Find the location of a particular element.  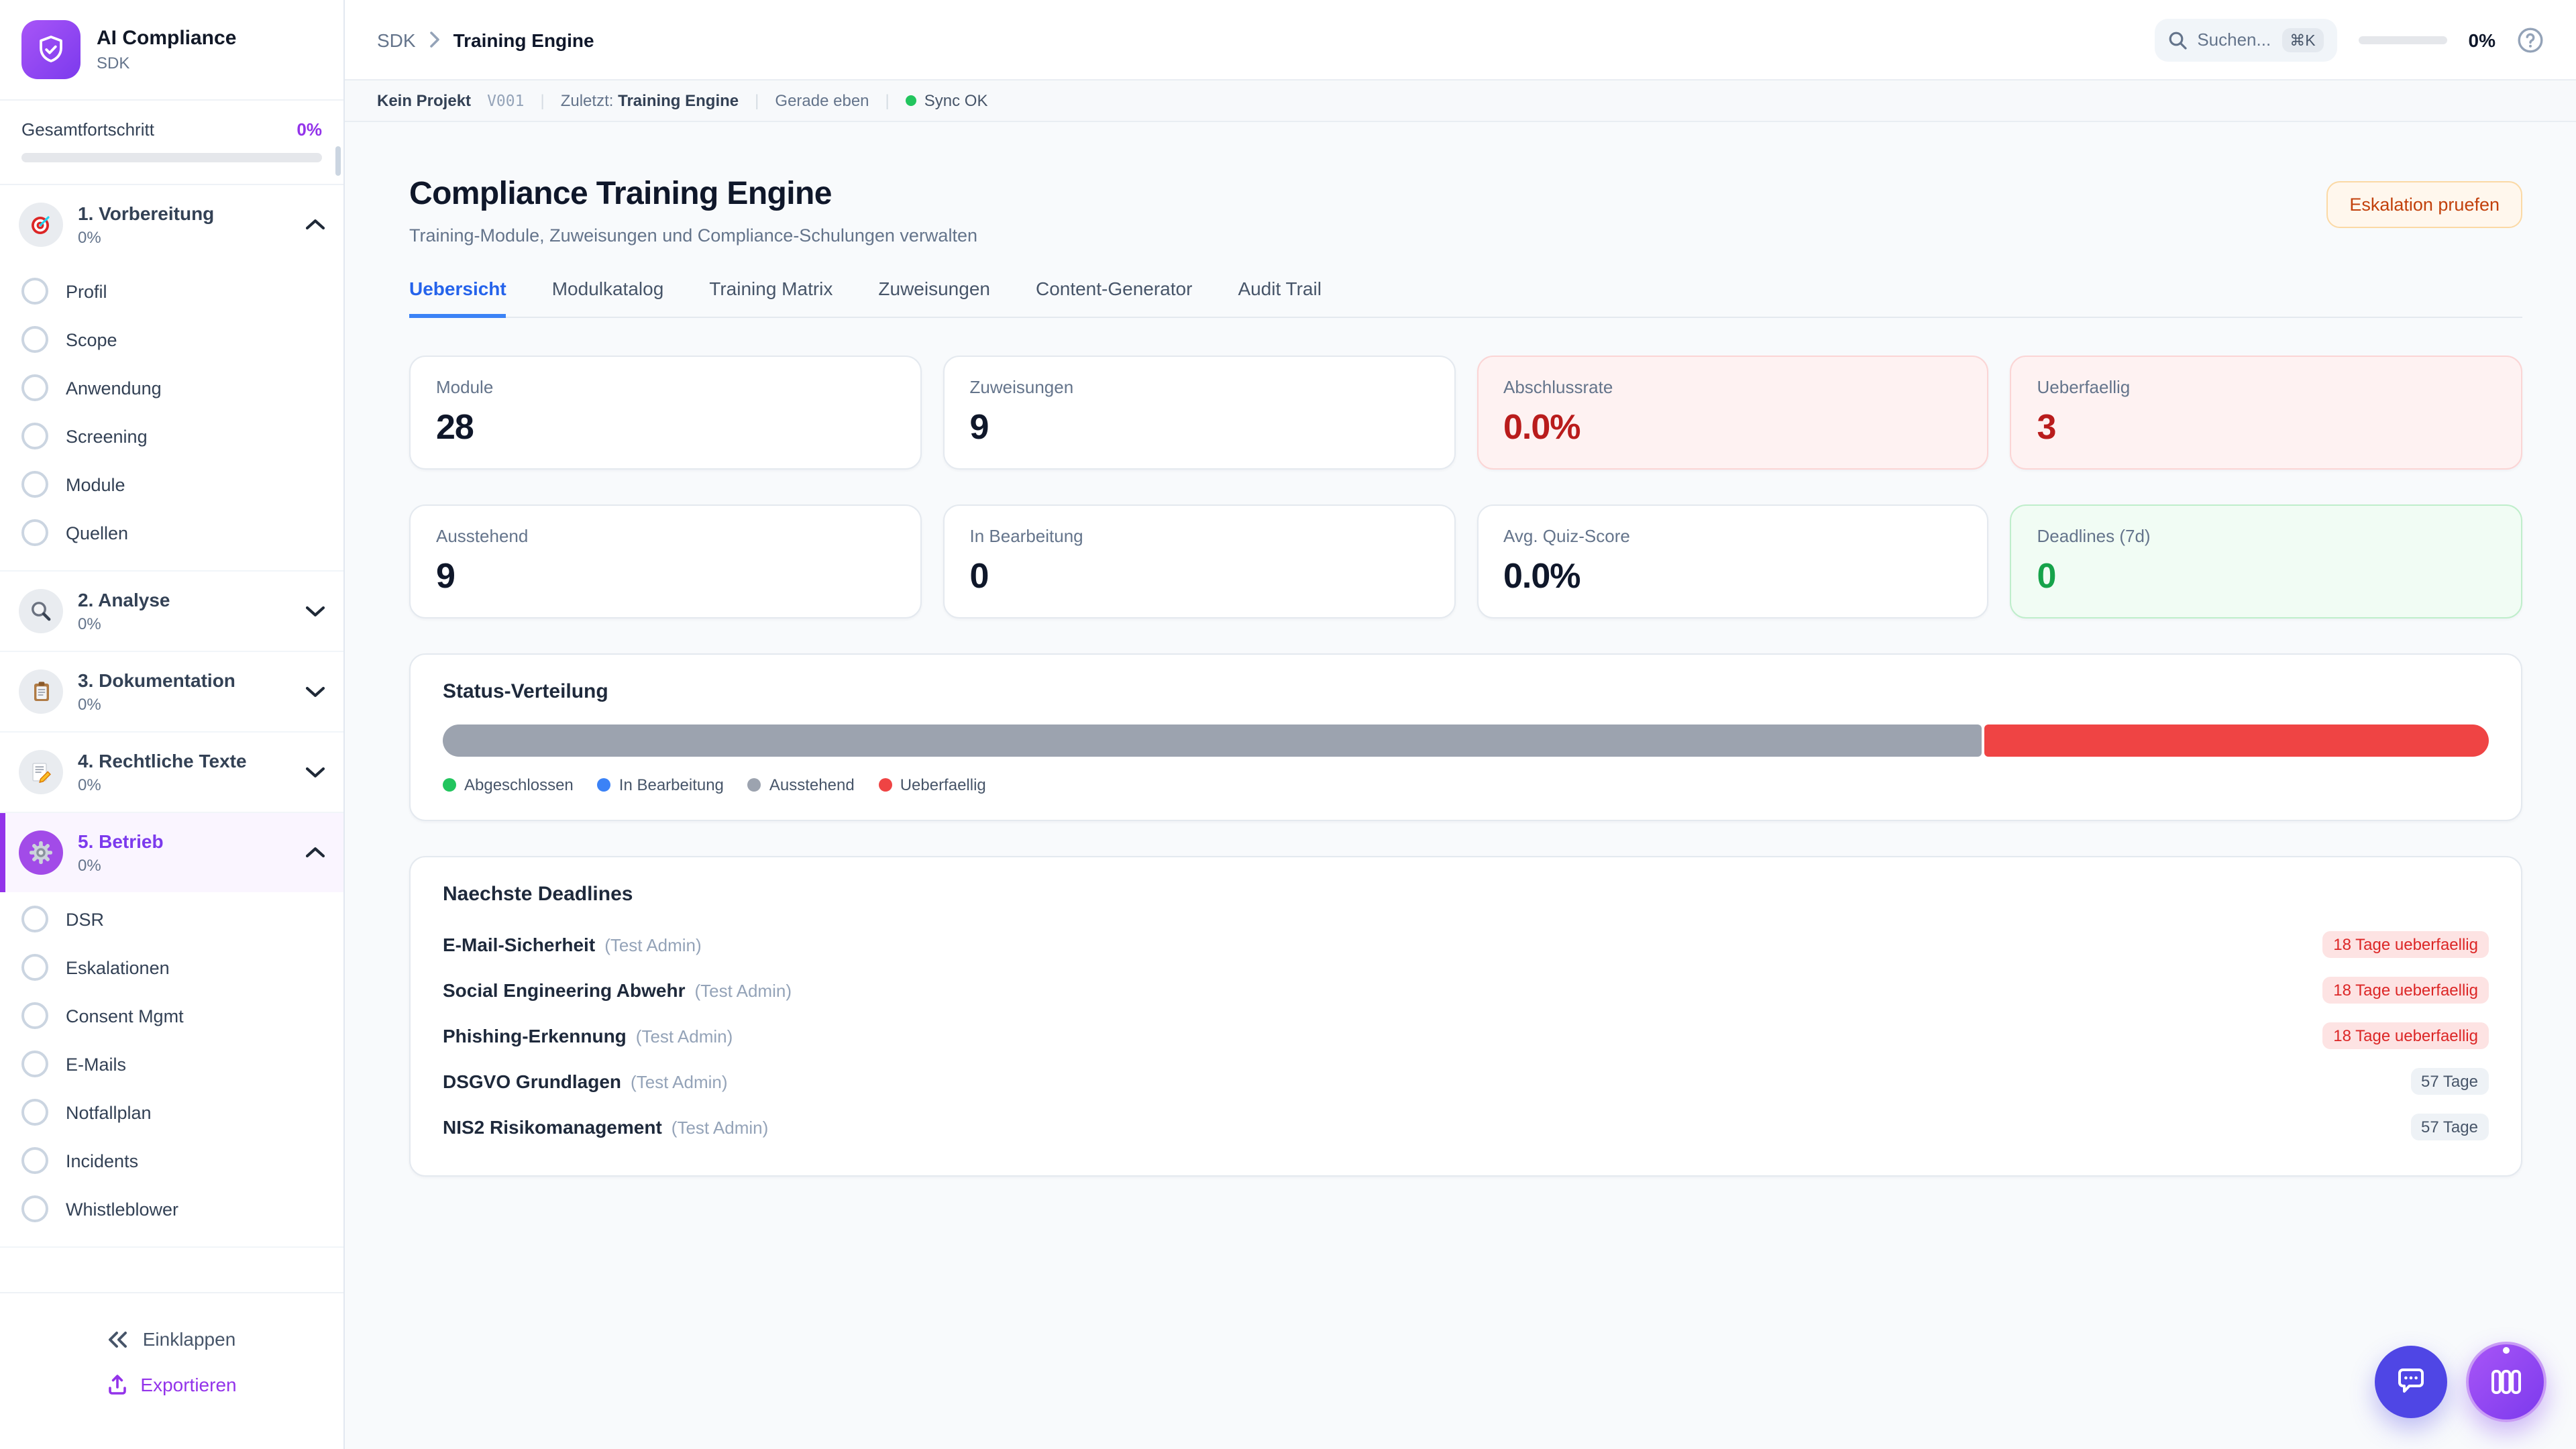

nav-section-dokumentation: 3. Dokumentation 0% is located at coordinates (171, 692).